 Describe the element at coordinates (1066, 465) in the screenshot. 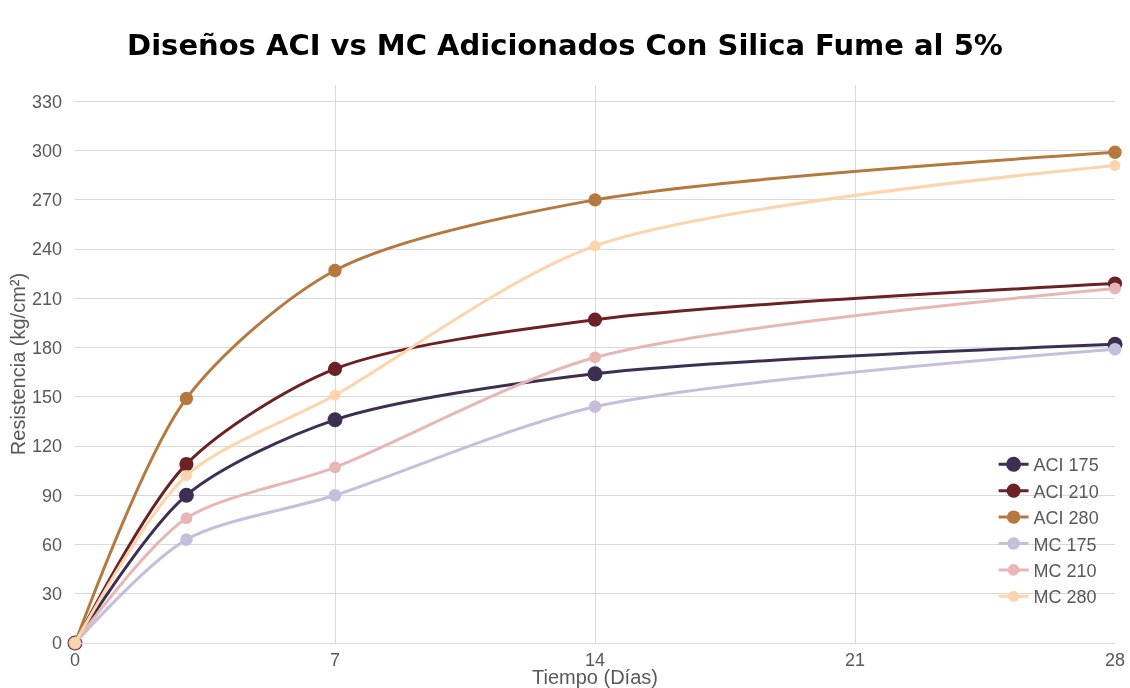

I see `legend-label: ACI 175` at that location.